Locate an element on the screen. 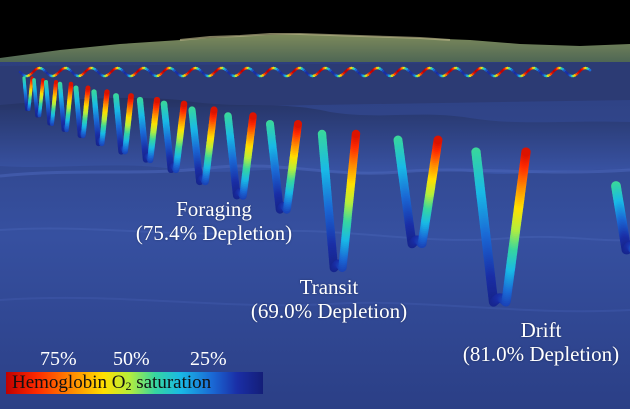 The image size is (630, 409). legend-title: Hemoglobin O2 saturation is located at coordinates (137, 383).